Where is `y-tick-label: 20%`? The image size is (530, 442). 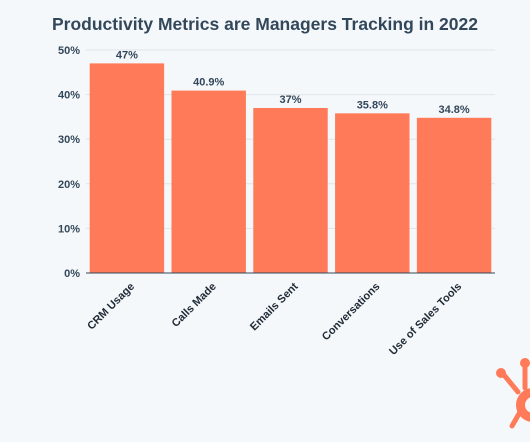
y-tick-label: 20% is located at coordinates (69, 185).